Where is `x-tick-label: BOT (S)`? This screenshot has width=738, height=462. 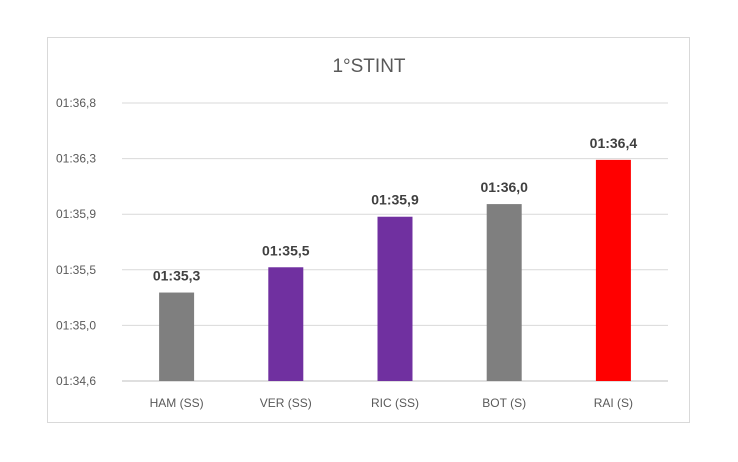
x-tick-label: BOT (S) is located at coordinates (504, 403).